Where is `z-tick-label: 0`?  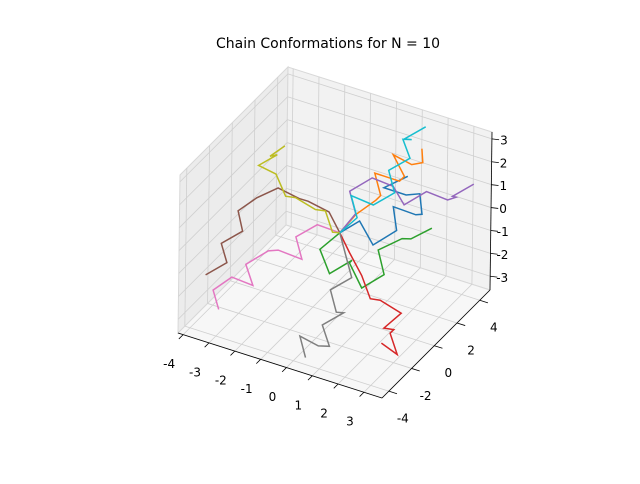
z-tick-label: 0 is located at coordinates (503, 209).